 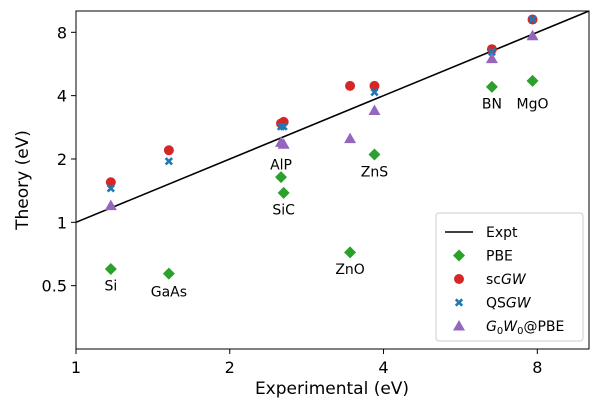 I want to click on y-tick-label: 0.5, so click(x=54, y=286).